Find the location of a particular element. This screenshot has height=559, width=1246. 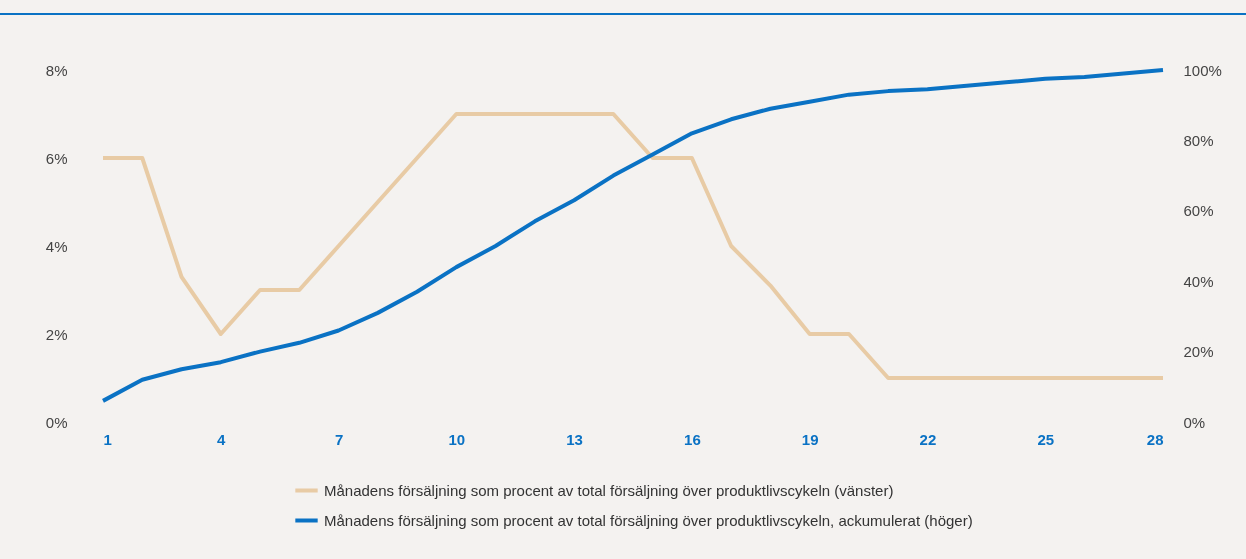

y2-tick-label: 20% is located at coordinates (1198, 352).